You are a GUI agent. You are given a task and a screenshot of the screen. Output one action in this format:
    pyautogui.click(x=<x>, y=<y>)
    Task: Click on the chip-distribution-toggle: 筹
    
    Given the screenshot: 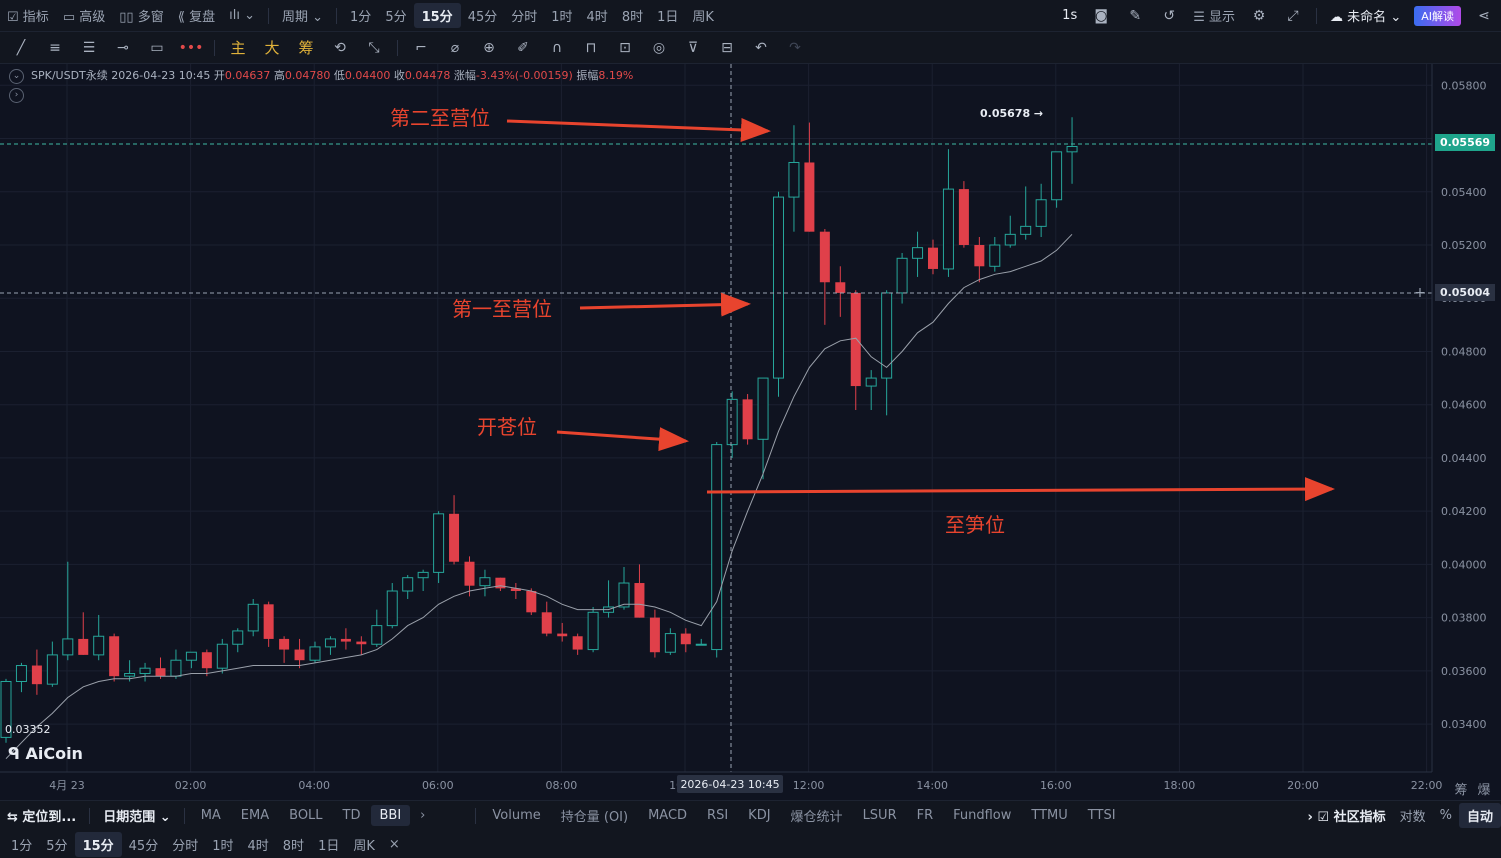 What is the action you would take?
    pyautogui.click(x=306, y=48)
    